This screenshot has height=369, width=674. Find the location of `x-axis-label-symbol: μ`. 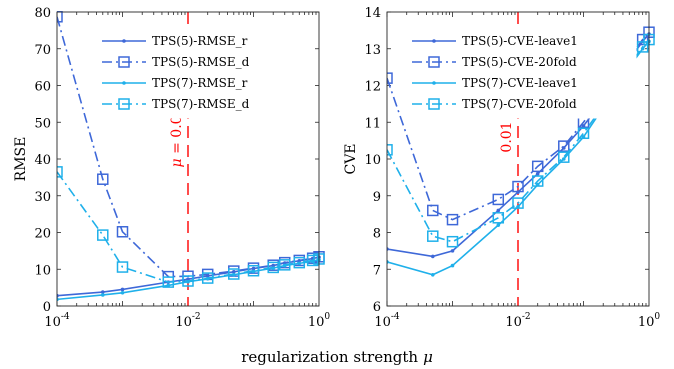

x-axis-label-symbol: μ is located at coordinates (428, 357).